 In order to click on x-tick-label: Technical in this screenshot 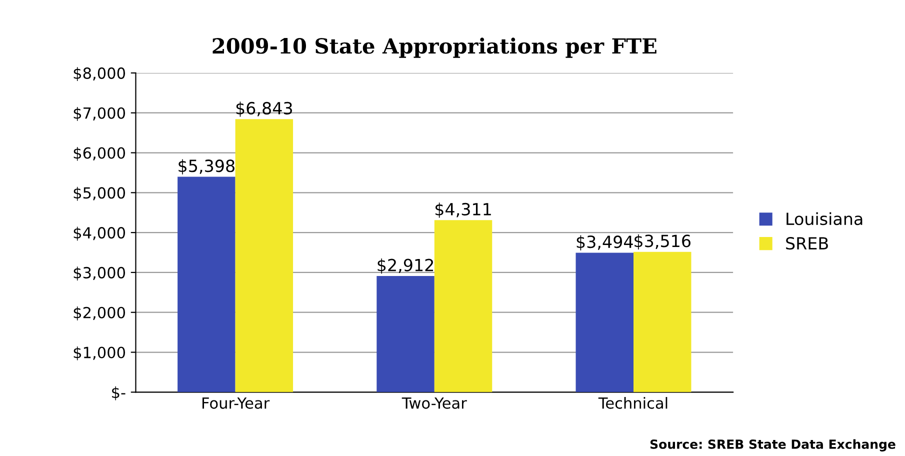, I will do `click(633, 403)`.